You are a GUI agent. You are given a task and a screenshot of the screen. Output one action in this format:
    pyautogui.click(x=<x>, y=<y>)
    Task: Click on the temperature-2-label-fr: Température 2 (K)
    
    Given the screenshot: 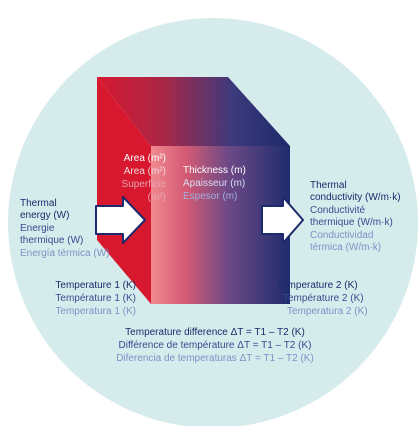 What is the action you would take?
    pyautogui.click(x=323, y=298)
    